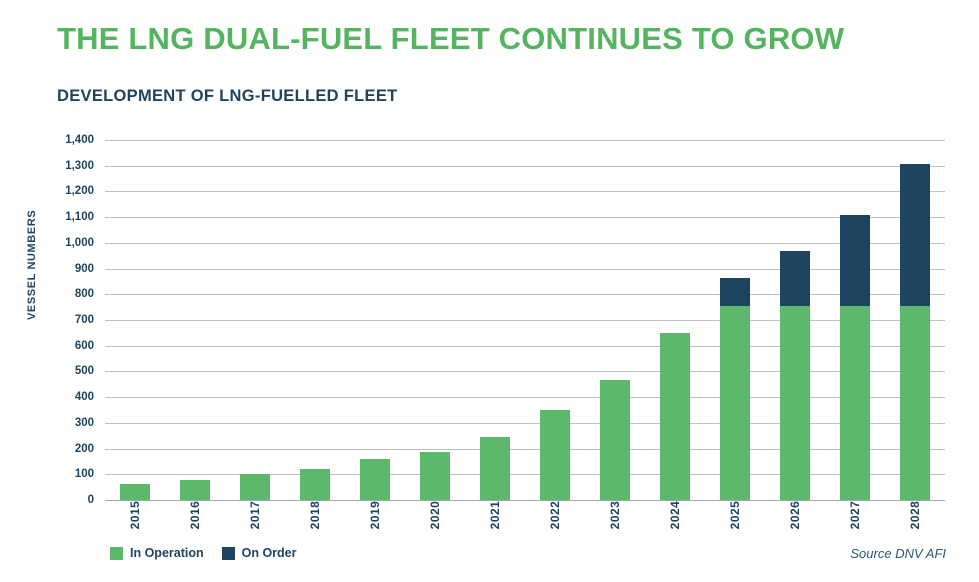 The image size is (979, 582). Describe the element at coordinates (84, 294) in the screenshot. I see `y-axis-tick-label: 800` at that location.